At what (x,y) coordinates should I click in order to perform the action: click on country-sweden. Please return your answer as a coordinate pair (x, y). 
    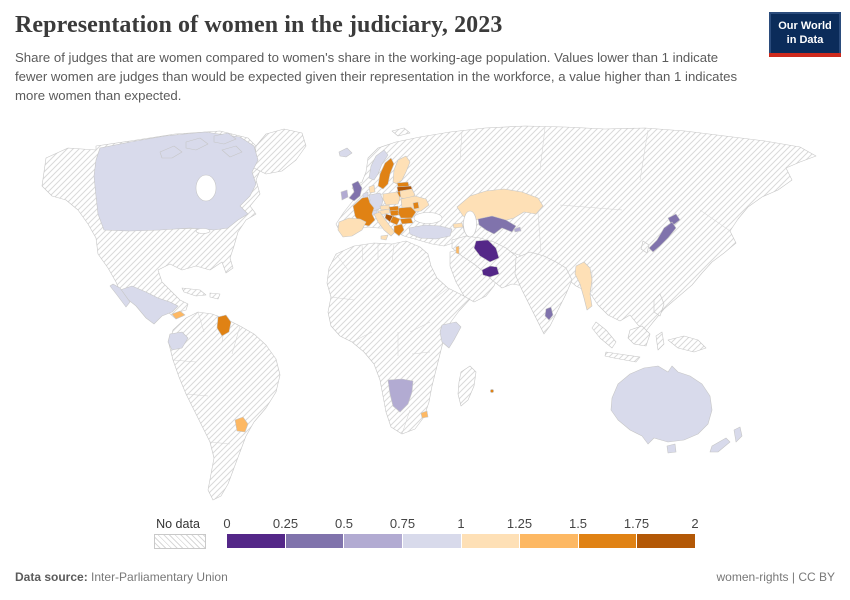
    Looking at the image, I should click on (386, 173).